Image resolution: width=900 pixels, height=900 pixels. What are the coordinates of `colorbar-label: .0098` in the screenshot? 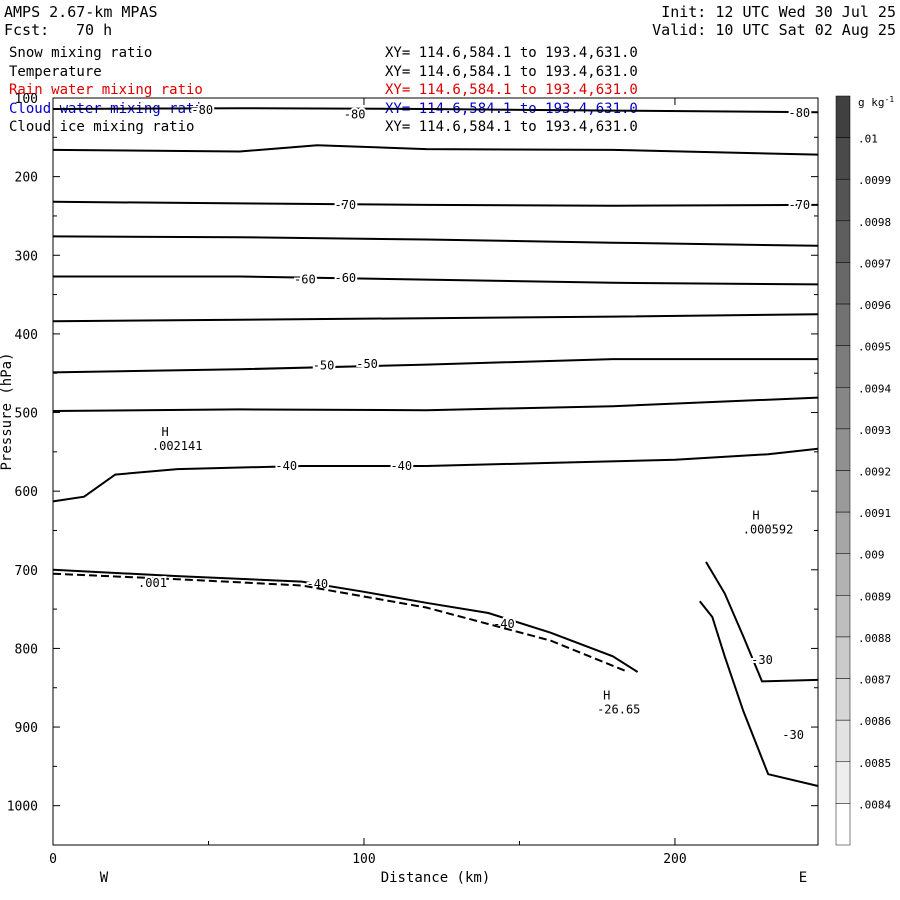 It's located at (874, 222).